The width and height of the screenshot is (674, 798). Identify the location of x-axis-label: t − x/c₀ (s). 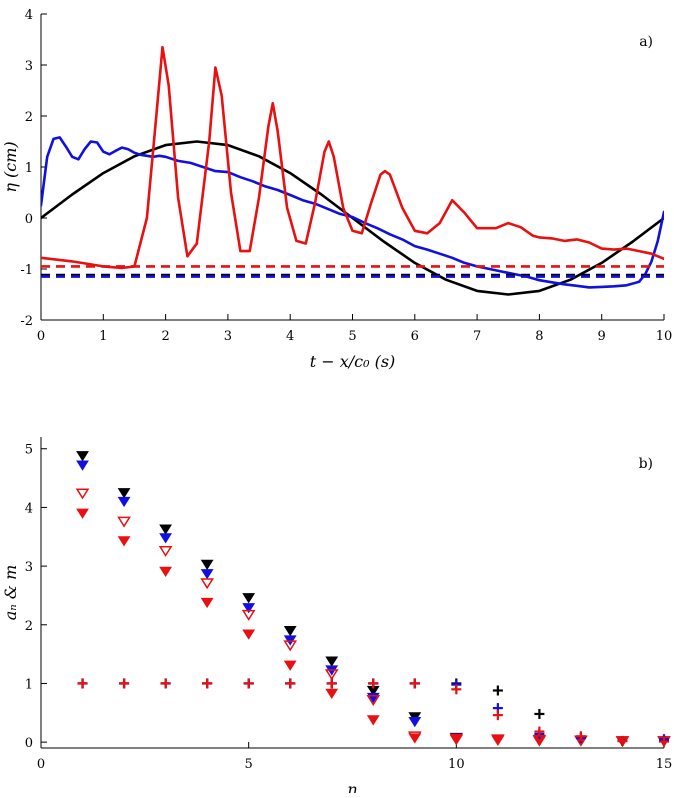
(353, 361).